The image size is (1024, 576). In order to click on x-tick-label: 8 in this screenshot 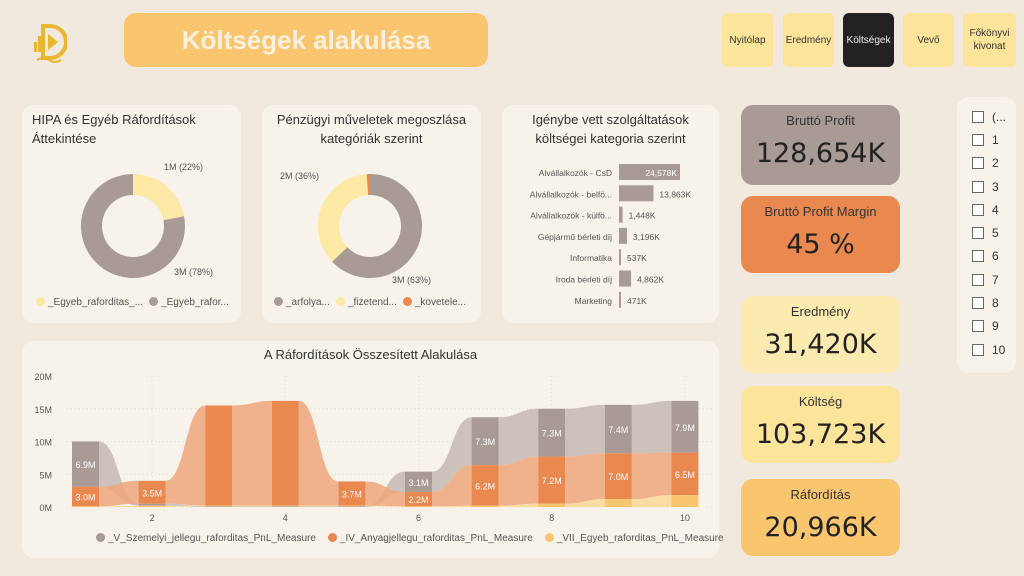, I will do `click(551, 518)`.